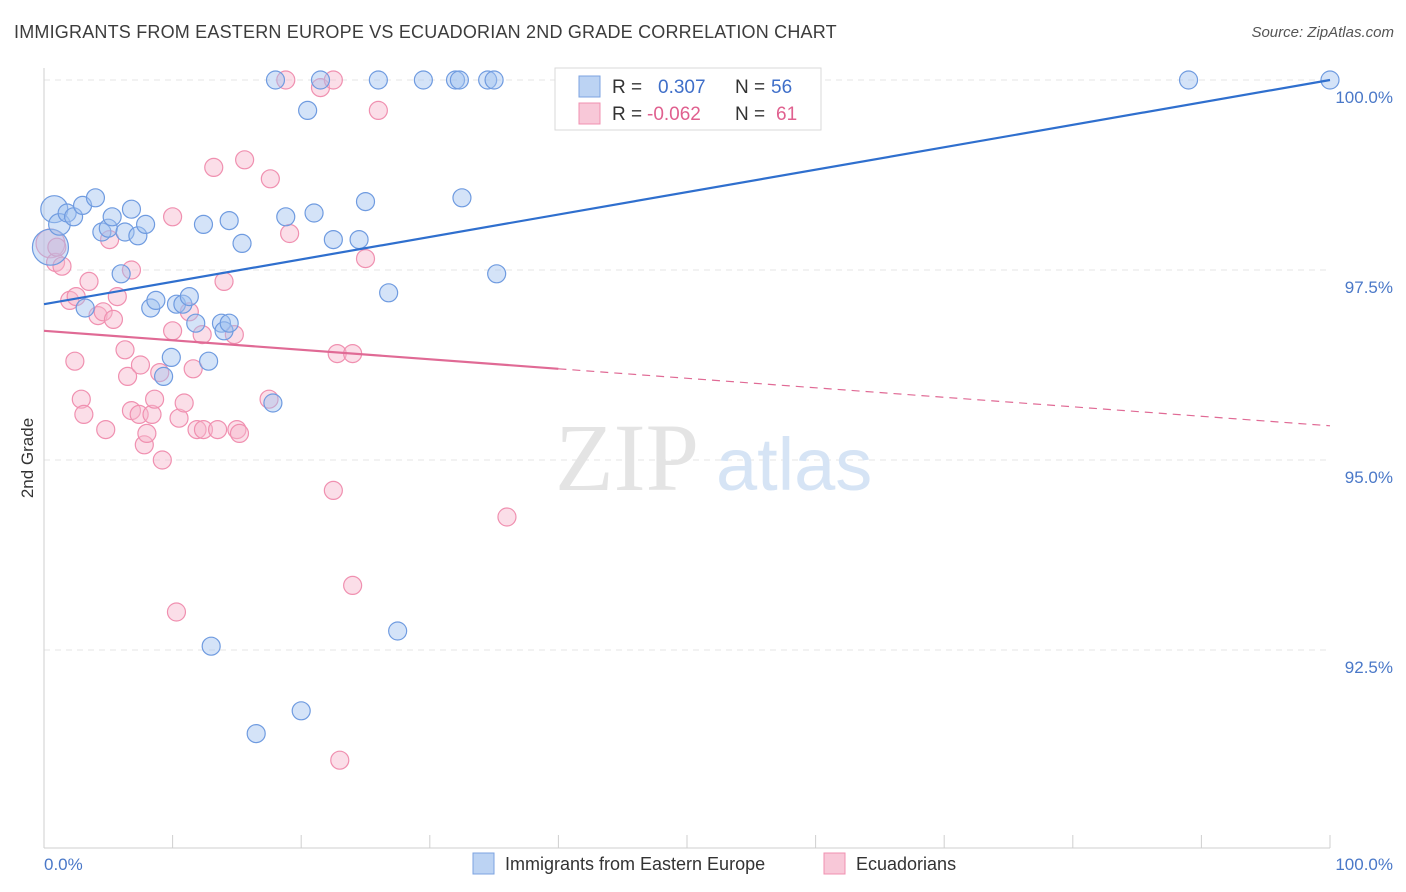 Image resolution: width=1406 pixels, height=892 pixels. What do you see at coordinates (713, 457) in the screenshot?
I see `watermark: ZIP atlas` at bounding box center [713, 457].